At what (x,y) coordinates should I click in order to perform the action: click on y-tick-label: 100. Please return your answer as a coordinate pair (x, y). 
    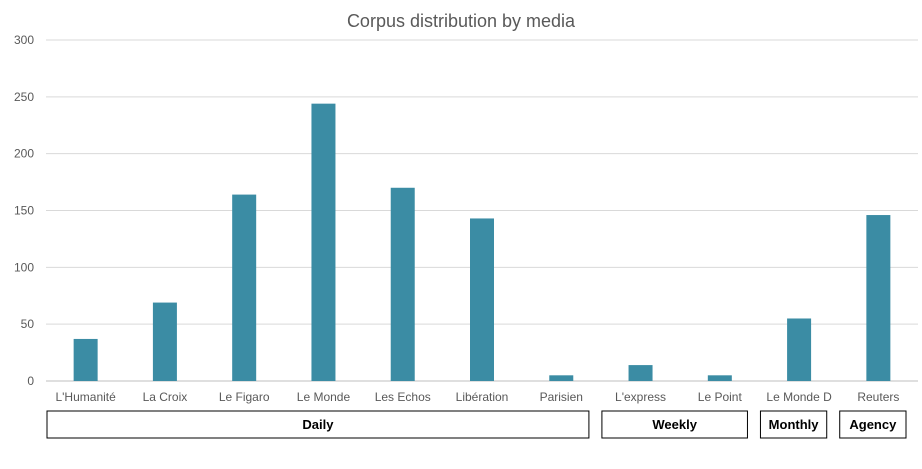
    Looking at the image, I should click on (24, 267).